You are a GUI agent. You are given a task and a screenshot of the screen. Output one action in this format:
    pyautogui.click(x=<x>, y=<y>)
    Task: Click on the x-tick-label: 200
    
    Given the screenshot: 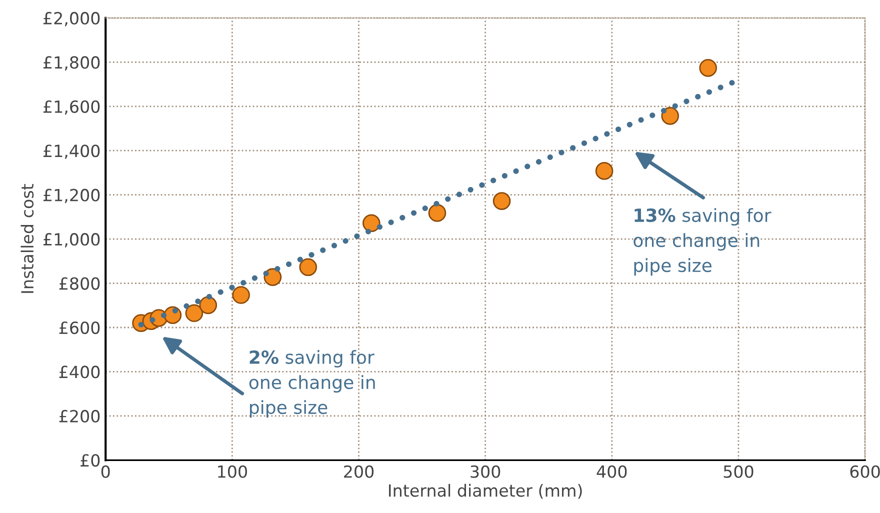 What is the action you would take?
    pyautogui.click(x=359, y=471)
    